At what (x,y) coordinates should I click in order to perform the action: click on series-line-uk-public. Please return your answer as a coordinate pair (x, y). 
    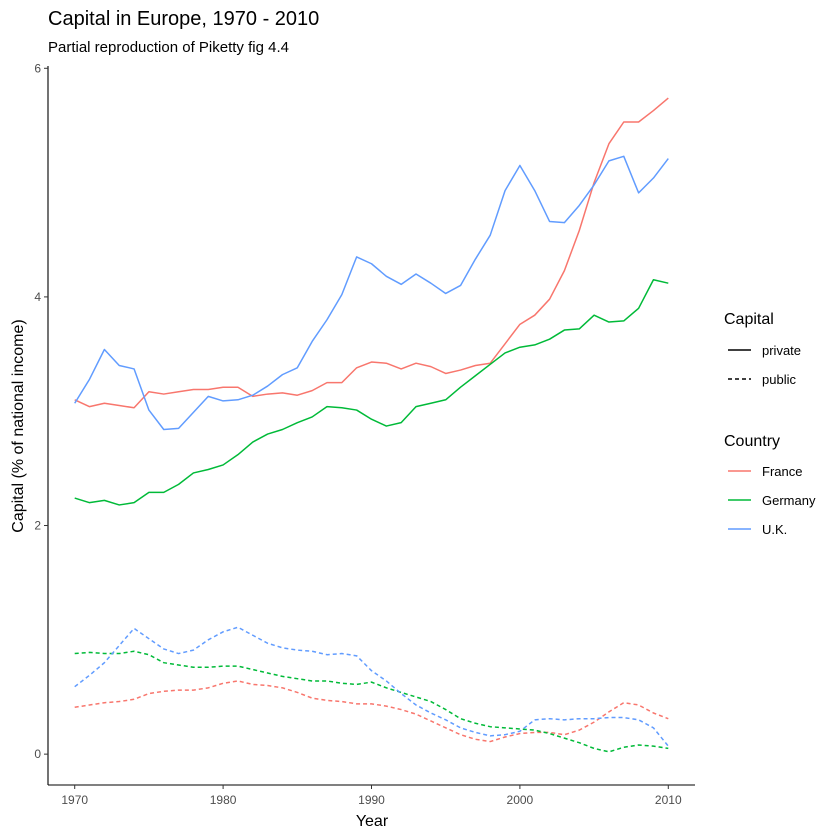
    Looking at the image, I should click on (371, 686).